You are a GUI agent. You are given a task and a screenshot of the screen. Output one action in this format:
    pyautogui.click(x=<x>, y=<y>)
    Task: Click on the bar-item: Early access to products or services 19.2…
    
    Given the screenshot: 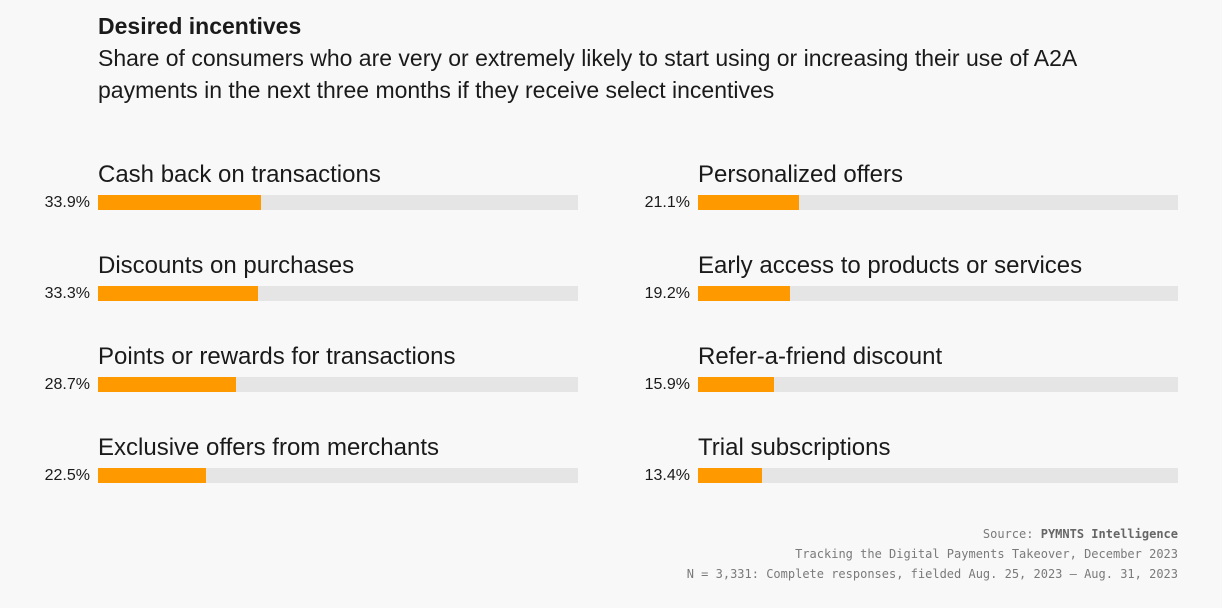 What is the action you would take?
    pyautogui.click(x=911, y=281)
    